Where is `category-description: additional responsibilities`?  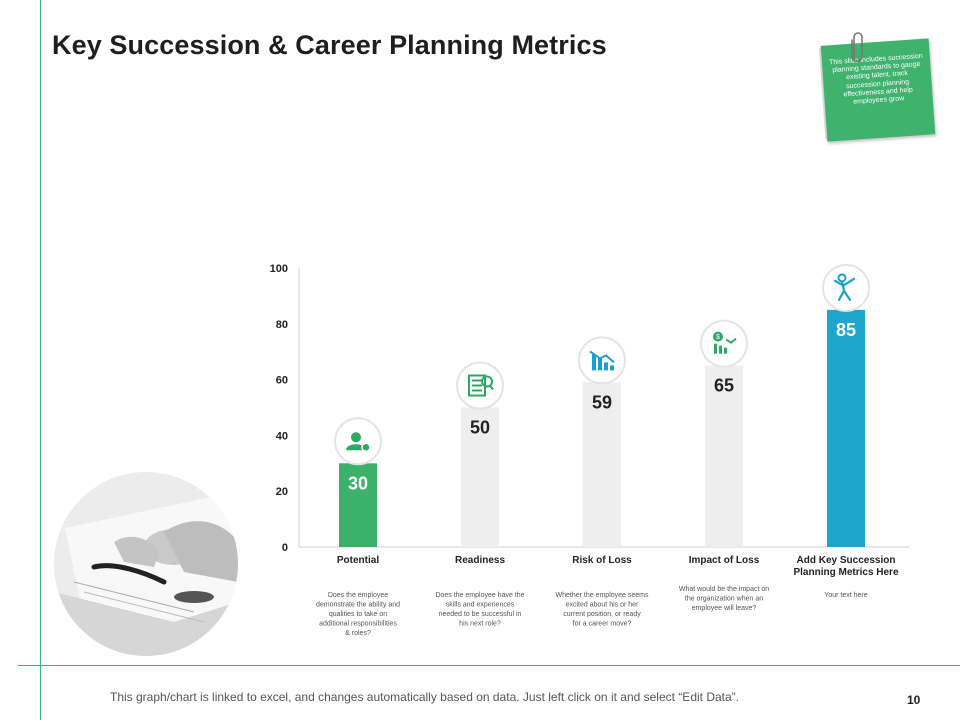
category-description: additional responsibilities is located at coordinates (358, 624).